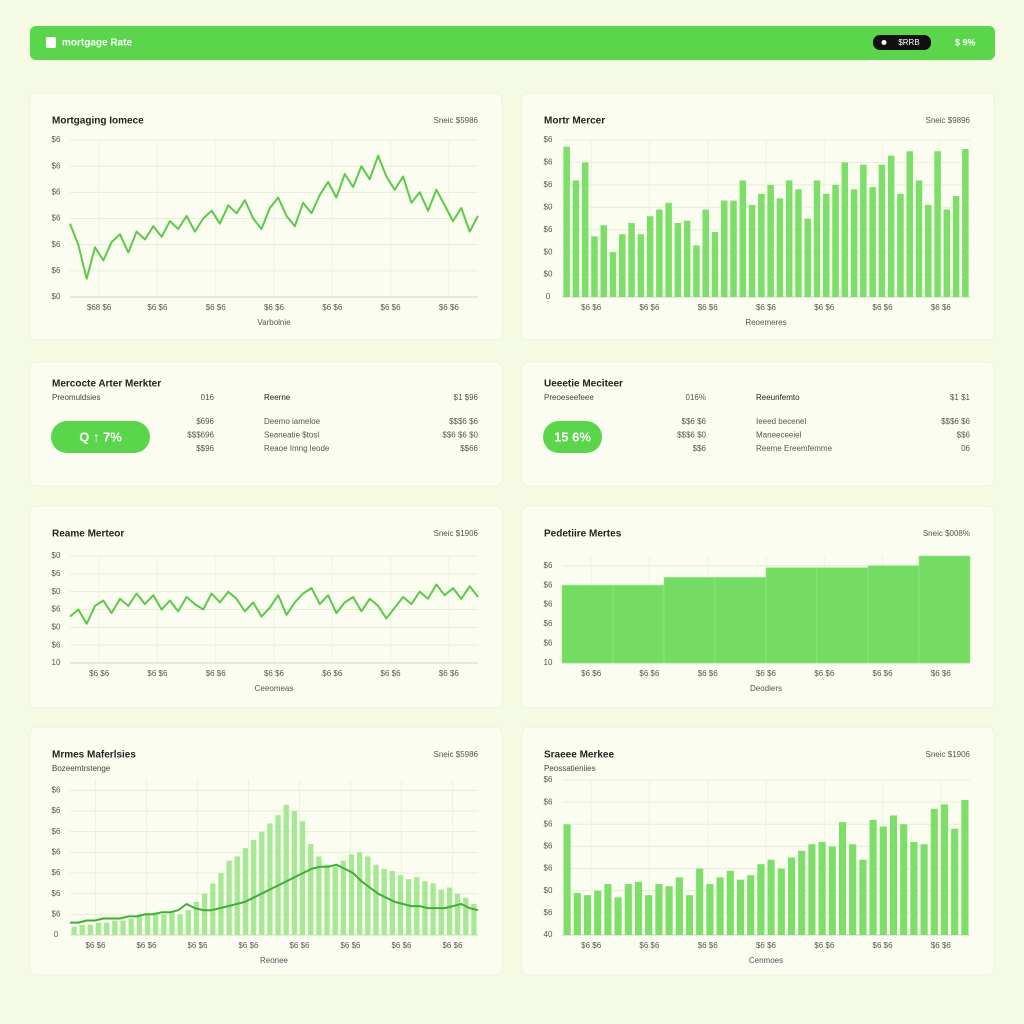 The height and width of the screenshot is (1024, 1024). Describe the element at coordinates (205, 448) in the screenshot. I see `col1-cell: $$96` at that location.